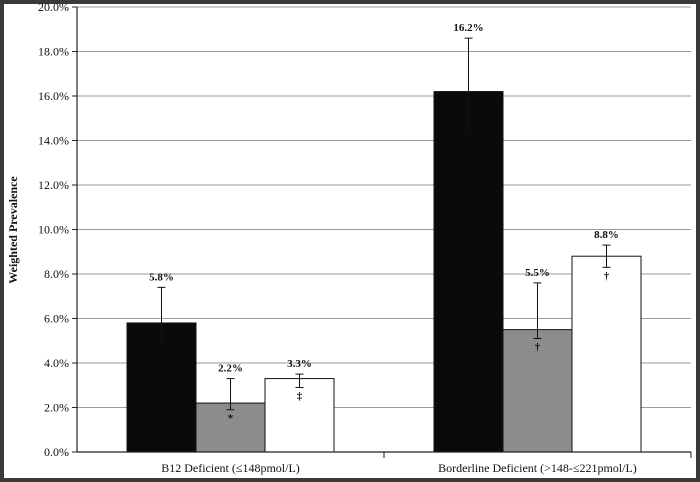  Describe the element at coordinates (13, 230) in the screenshot. I see `y-axis-label: Weighted Prevalence` at that location.